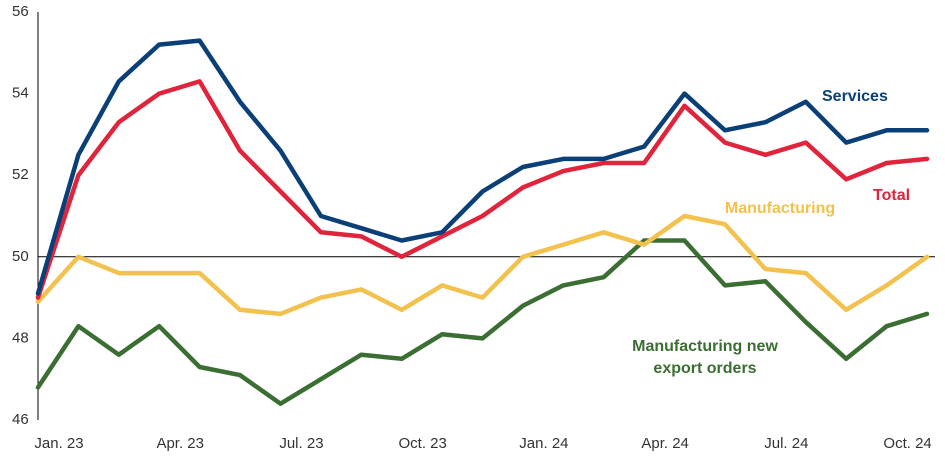 The image size is (945, 461). What do you see at coordinates (20, 11) in the screenshot?
I see `y-tick-label: 56` at bounding box center [20, 11].